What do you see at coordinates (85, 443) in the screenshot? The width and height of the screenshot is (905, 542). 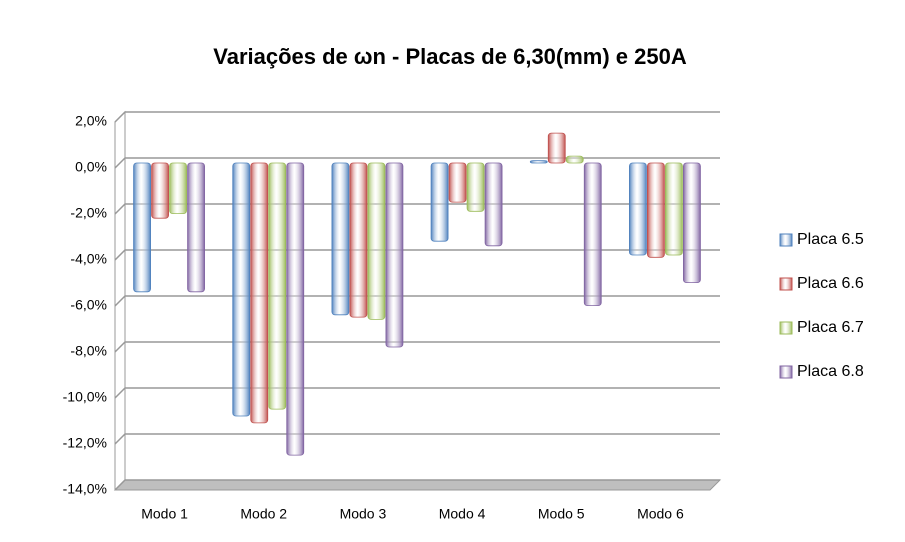 I see `y-tick-label: -12,0%` at bounding box center [85, 443].